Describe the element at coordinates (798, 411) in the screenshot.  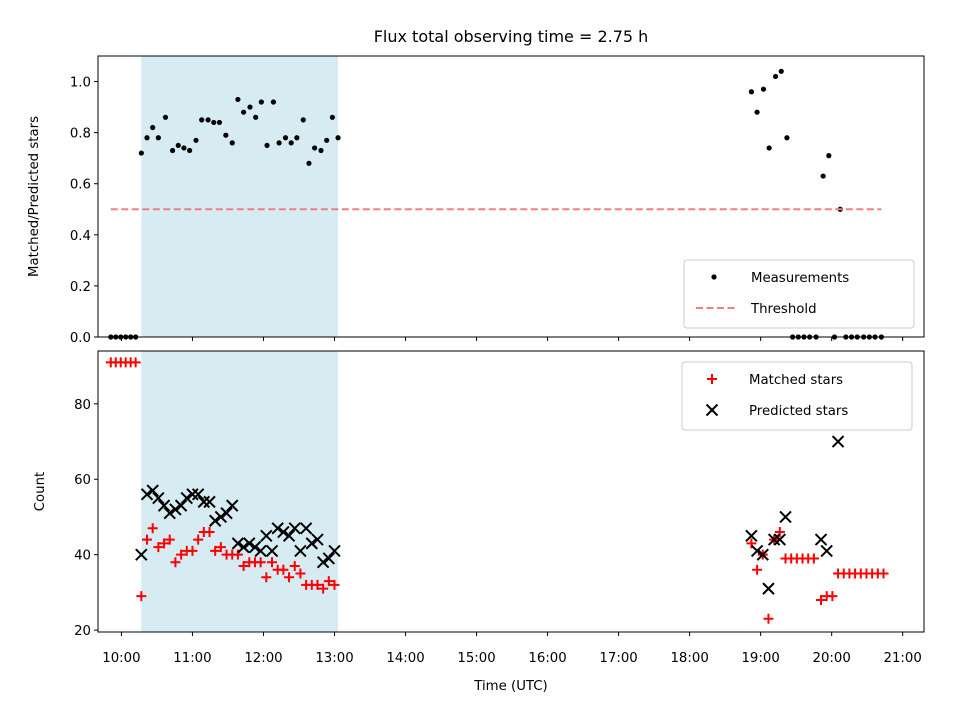
I see `legend-predicted-stars-label: Predicted stars` at that location.